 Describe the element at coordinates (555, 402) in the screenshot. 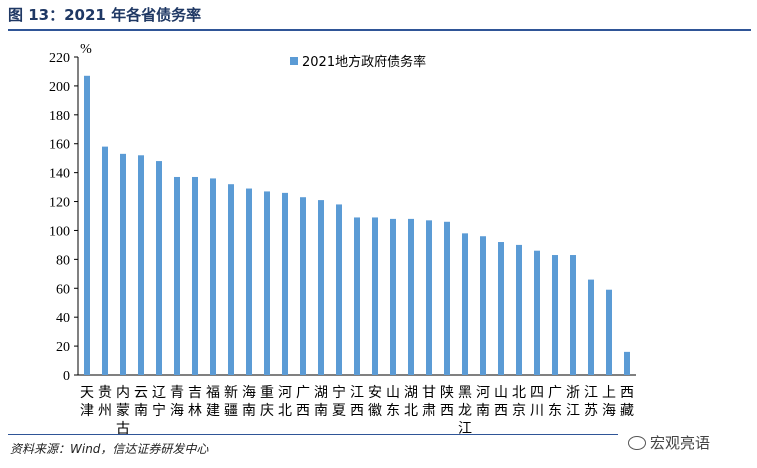

I see `x-tick-label: 广东` at that location.